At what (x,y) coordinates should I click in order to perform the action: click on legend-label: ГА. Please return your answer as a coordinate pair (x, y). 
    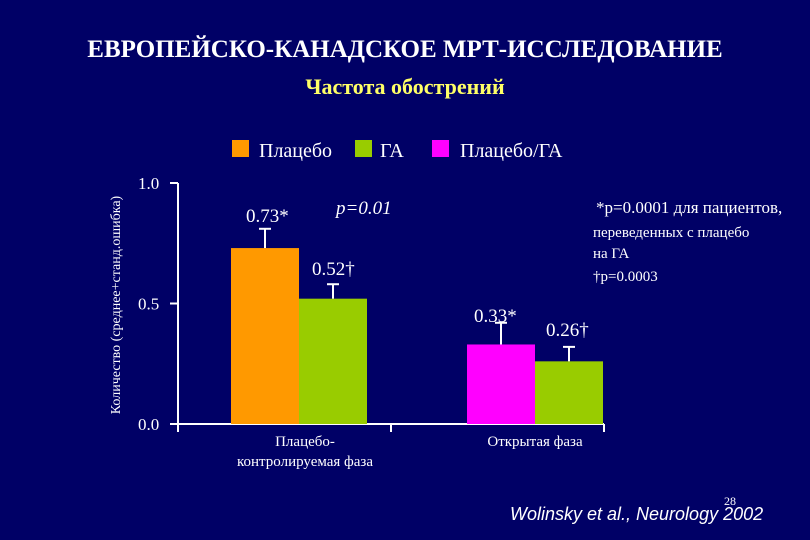
    Looking at the image, I should click on (392, 151).